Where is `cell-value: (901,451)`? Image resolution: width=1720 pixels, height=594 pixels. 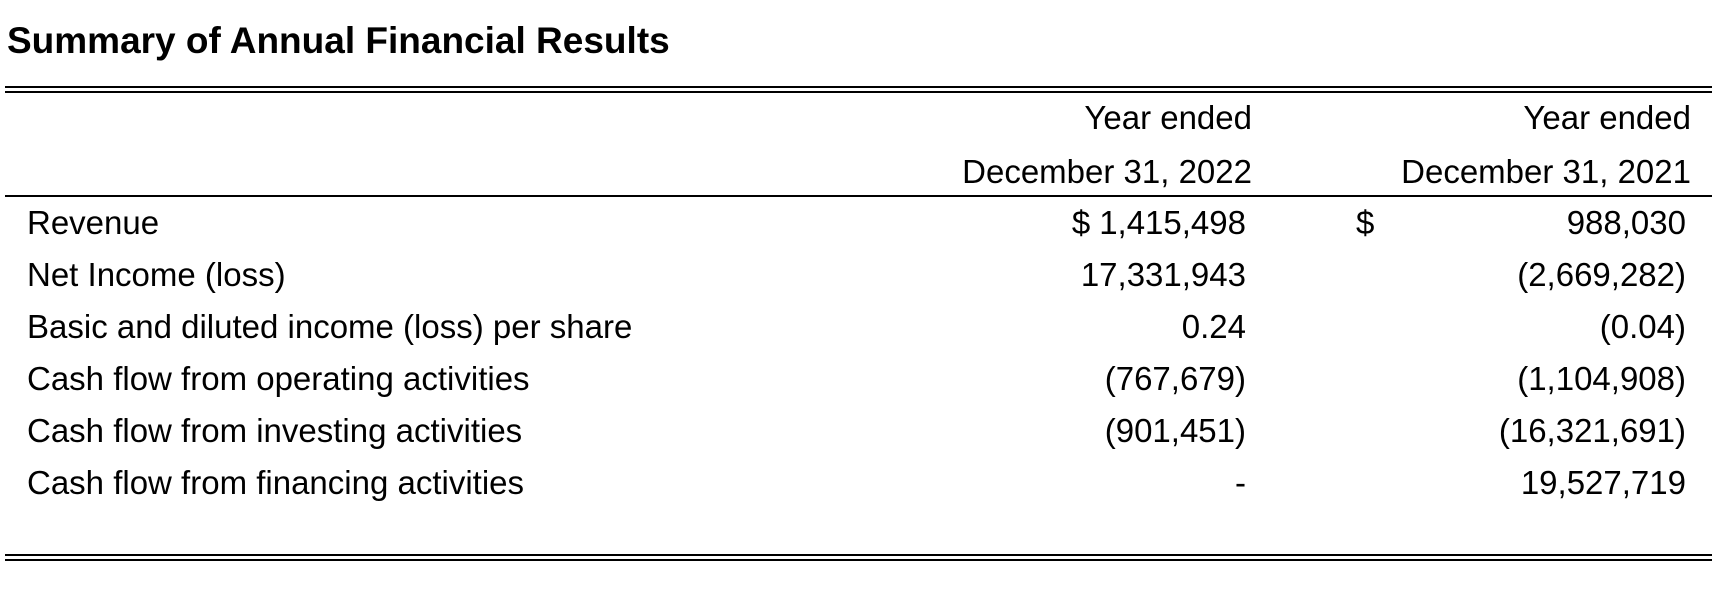 cell-value: (901,451) is located at coordinates (1175, 430).